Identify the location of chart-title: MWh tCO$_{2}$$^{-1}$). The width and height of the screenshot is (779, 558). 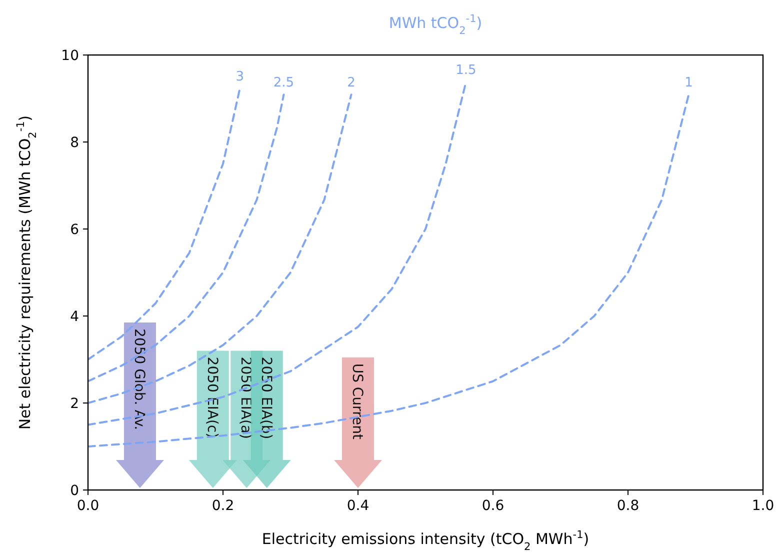
(435, 25).